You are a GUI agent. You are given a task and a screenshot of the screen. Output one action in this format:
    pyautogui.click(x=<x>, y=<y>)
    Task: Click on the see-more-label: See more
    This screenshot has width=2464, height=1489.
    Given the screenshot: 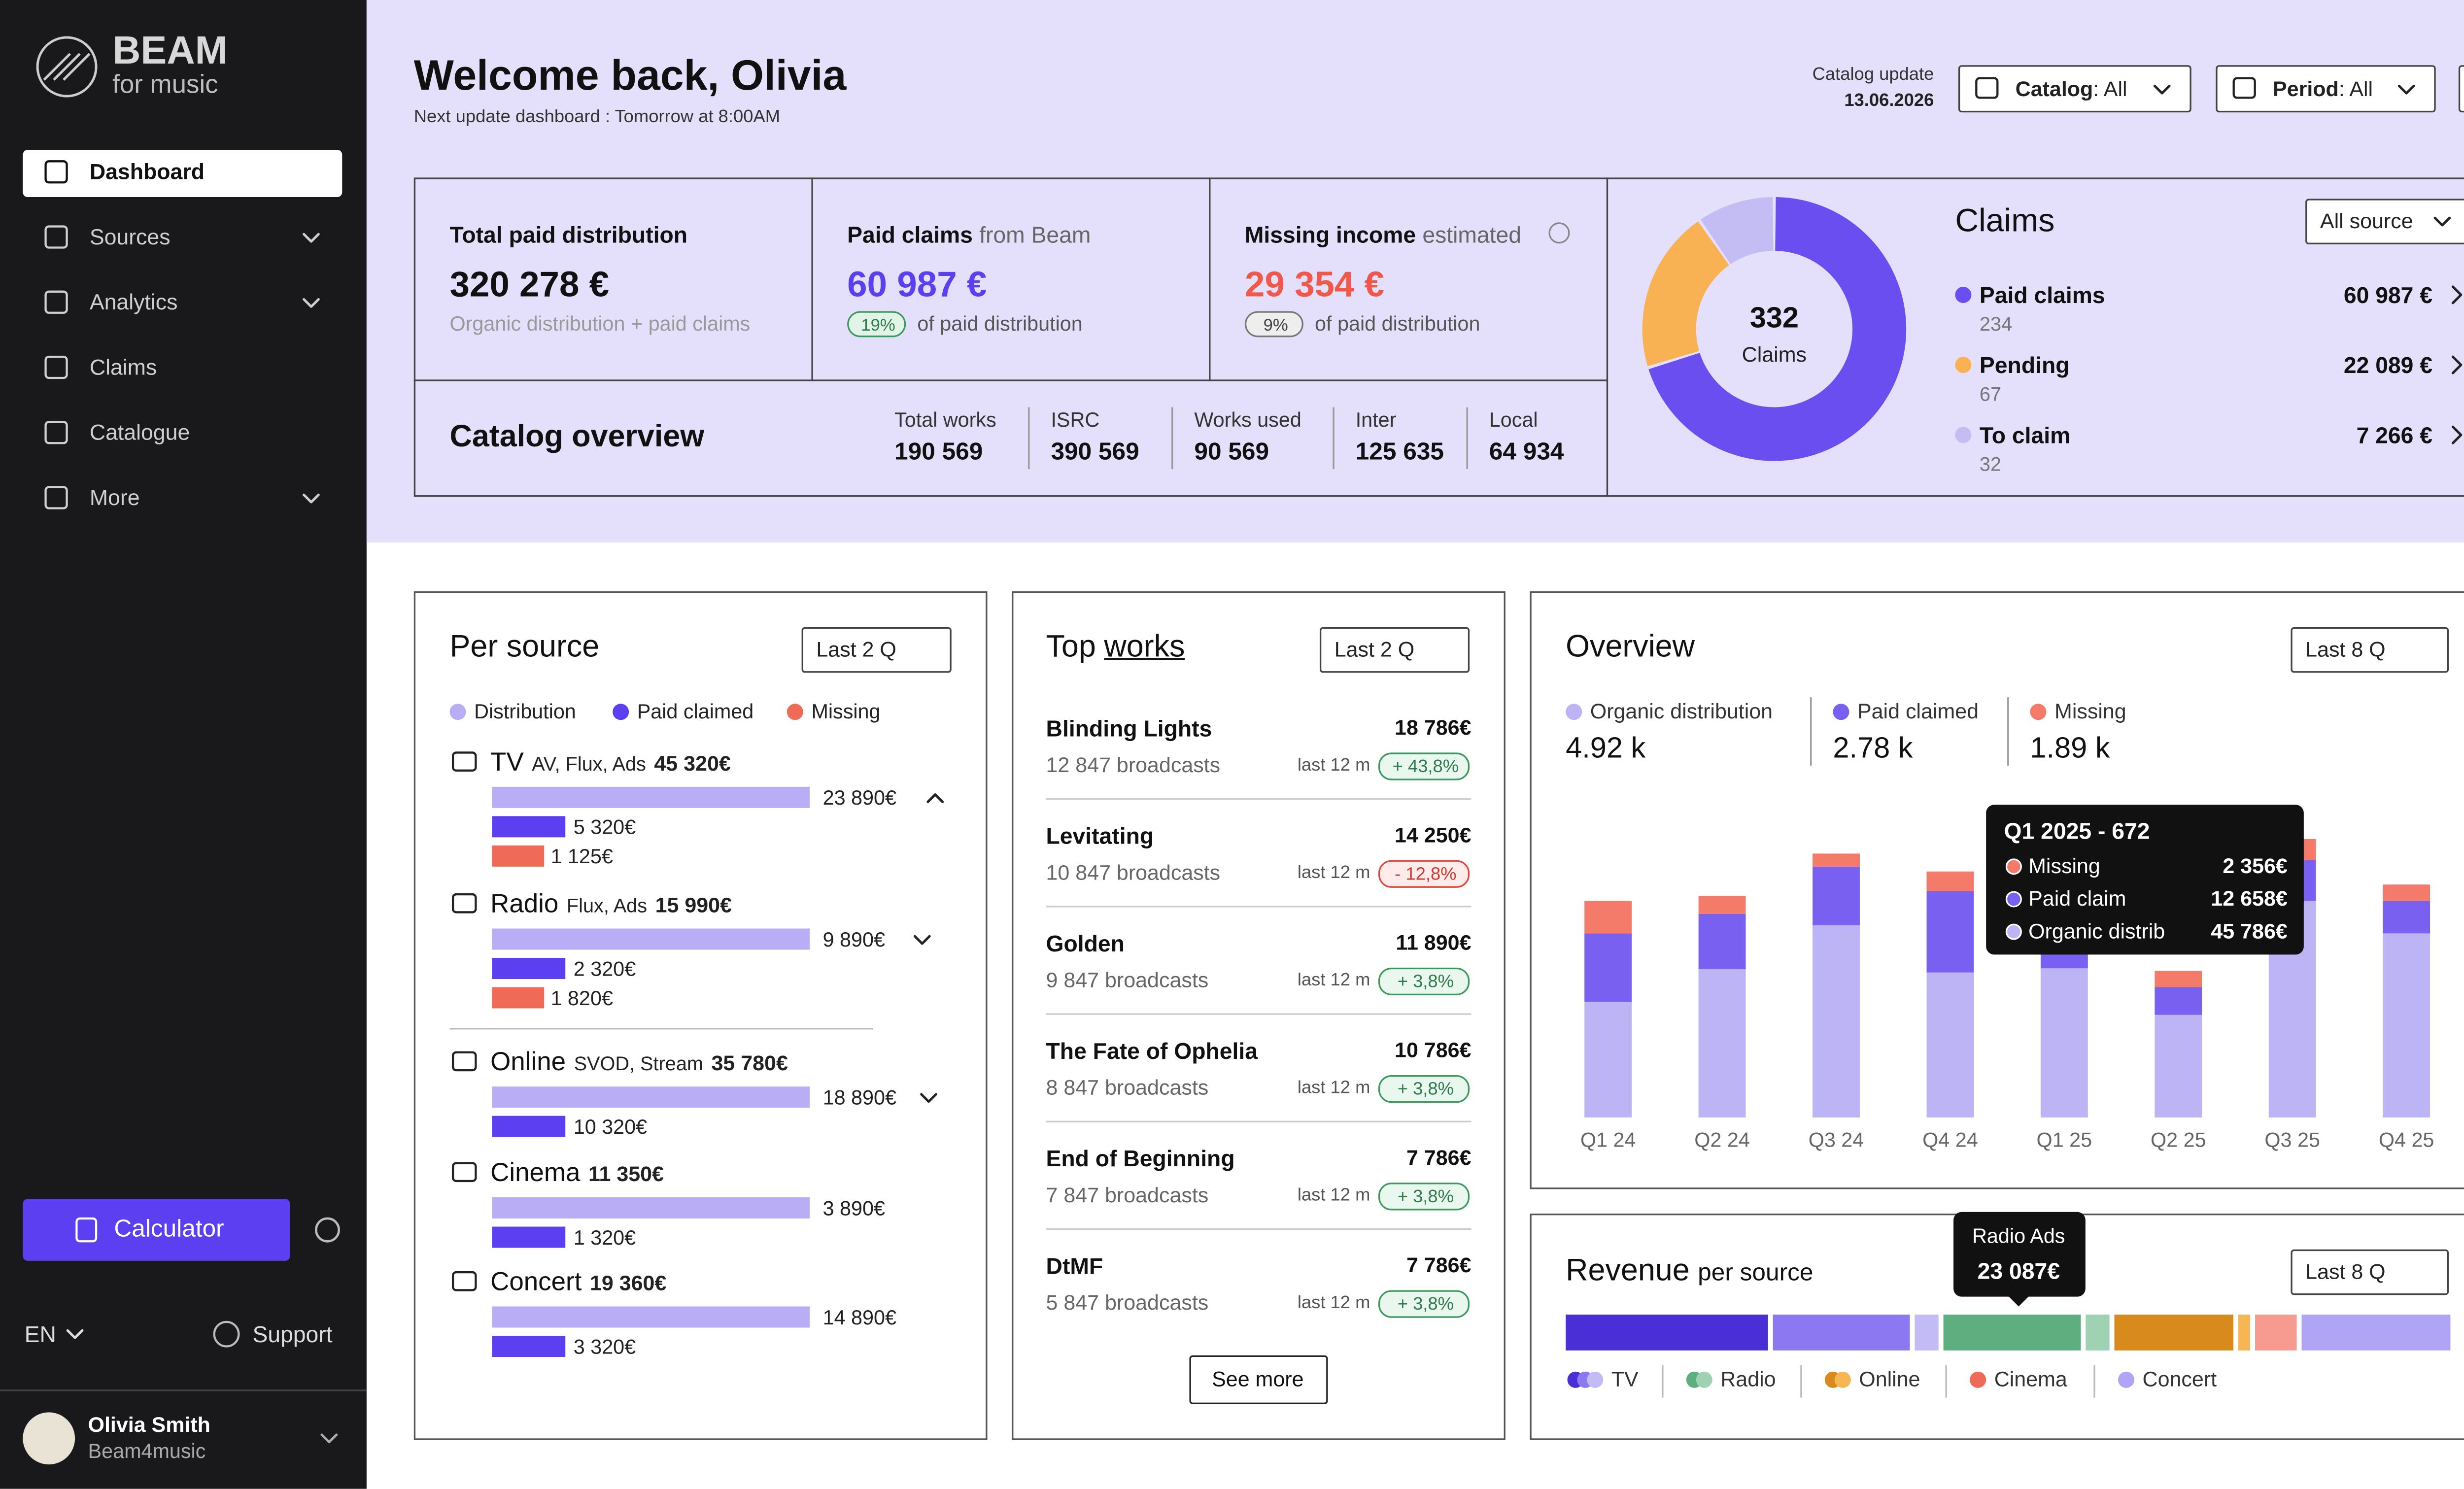 What is the action you would take?
    pyautogui.click(x=1258, y=1378)
    